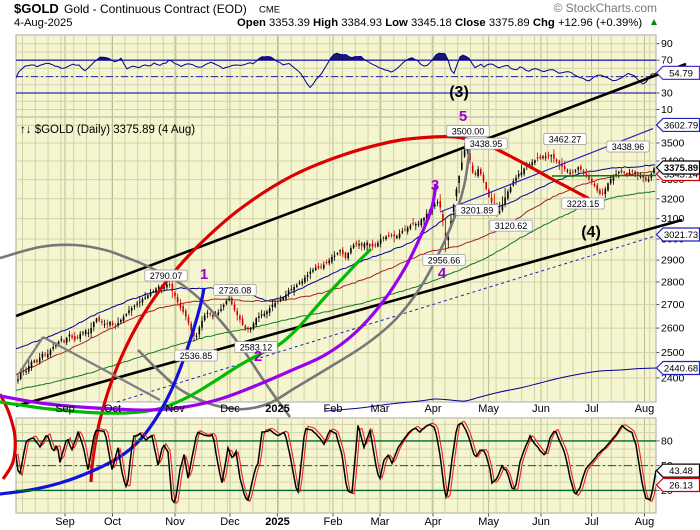 This screenshot has width=700, height=530. Describe the element at coordinates (673, 329) in the screenshot. I see `svg-text: 2600` at that location.